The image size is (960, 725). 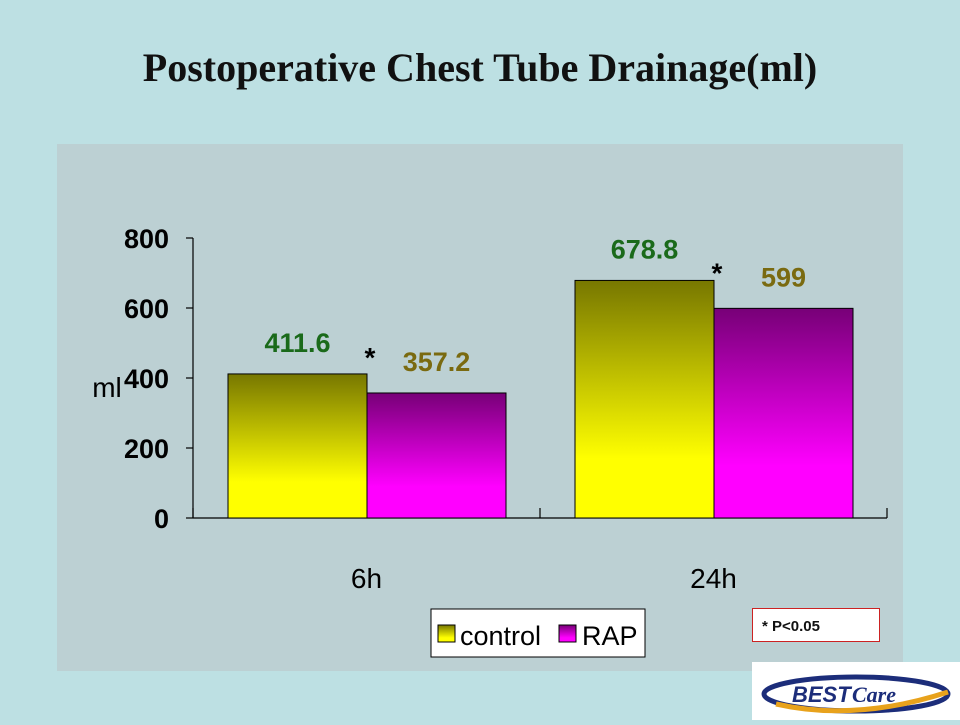 What do you see at coordinates (783, 277) in the screenshot?
I see `data-label: 599` at bounding box center [783, 277].